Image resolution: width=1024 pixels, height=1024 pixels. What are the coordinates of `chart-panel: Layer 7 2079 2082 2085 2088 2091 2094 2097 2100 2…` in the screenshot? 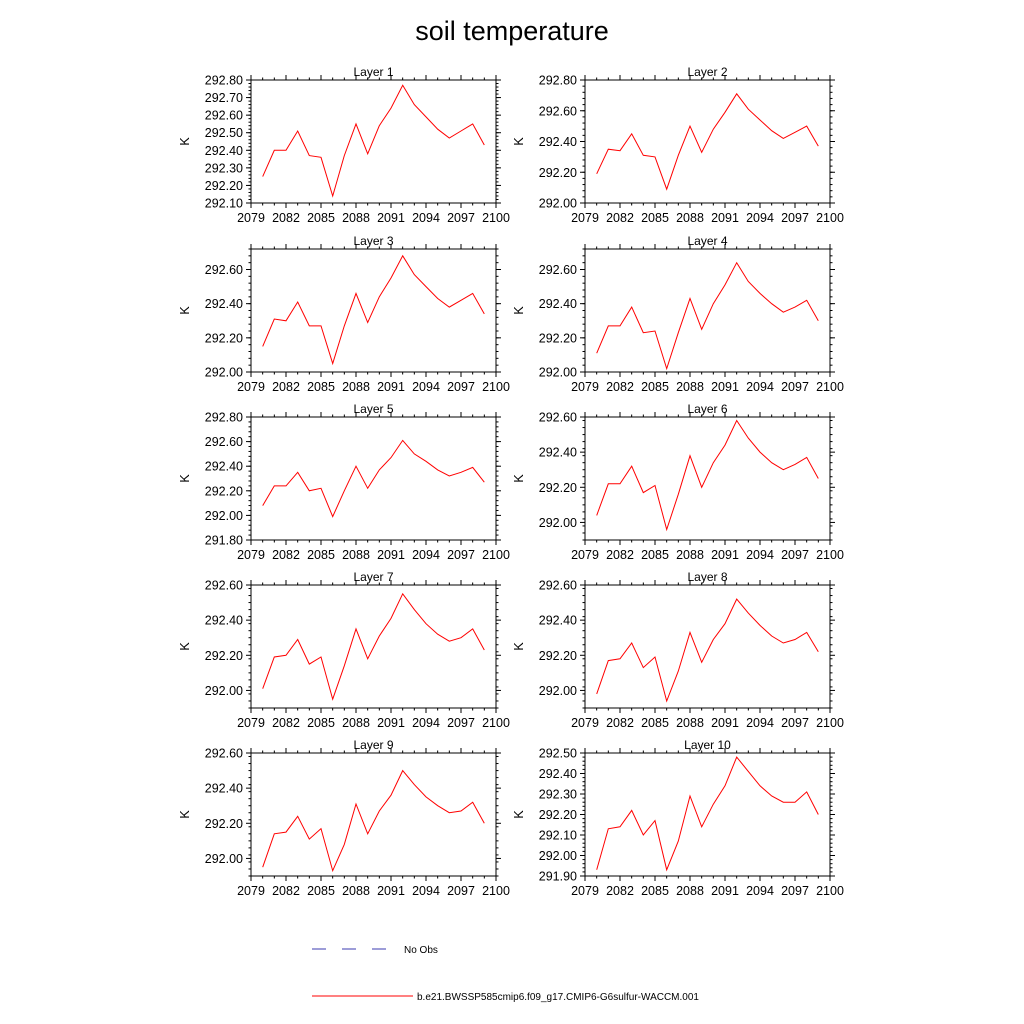 It's located at (344, 650).